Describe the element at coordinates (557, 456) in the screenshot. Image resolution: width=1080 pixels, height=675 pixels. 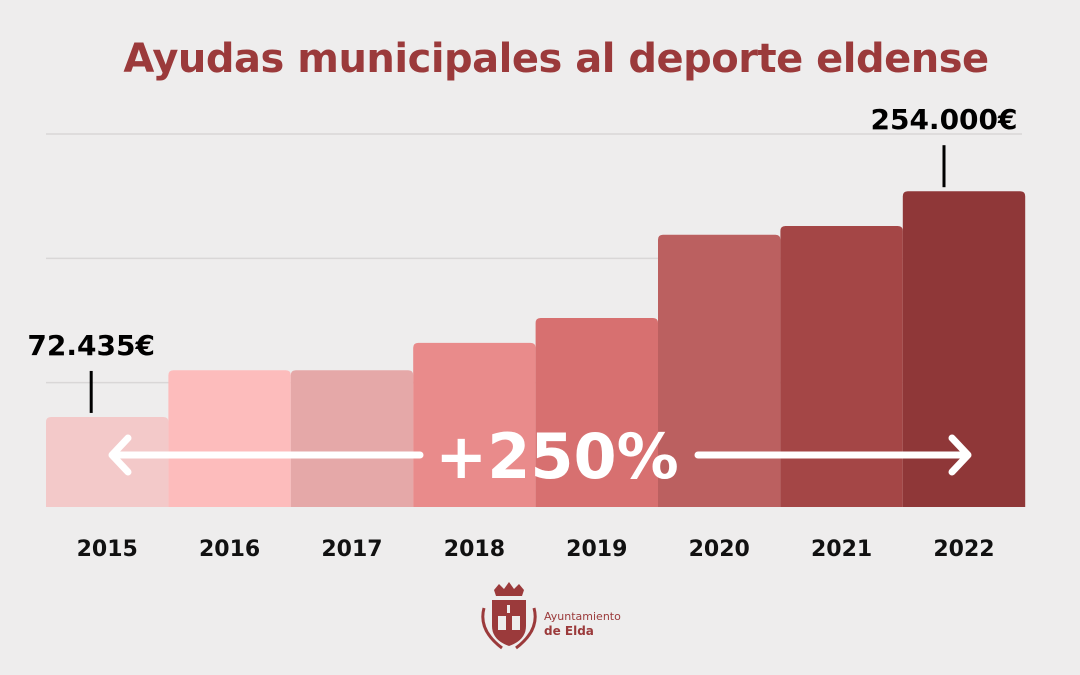
I see `growth-label: +250%` at that location.